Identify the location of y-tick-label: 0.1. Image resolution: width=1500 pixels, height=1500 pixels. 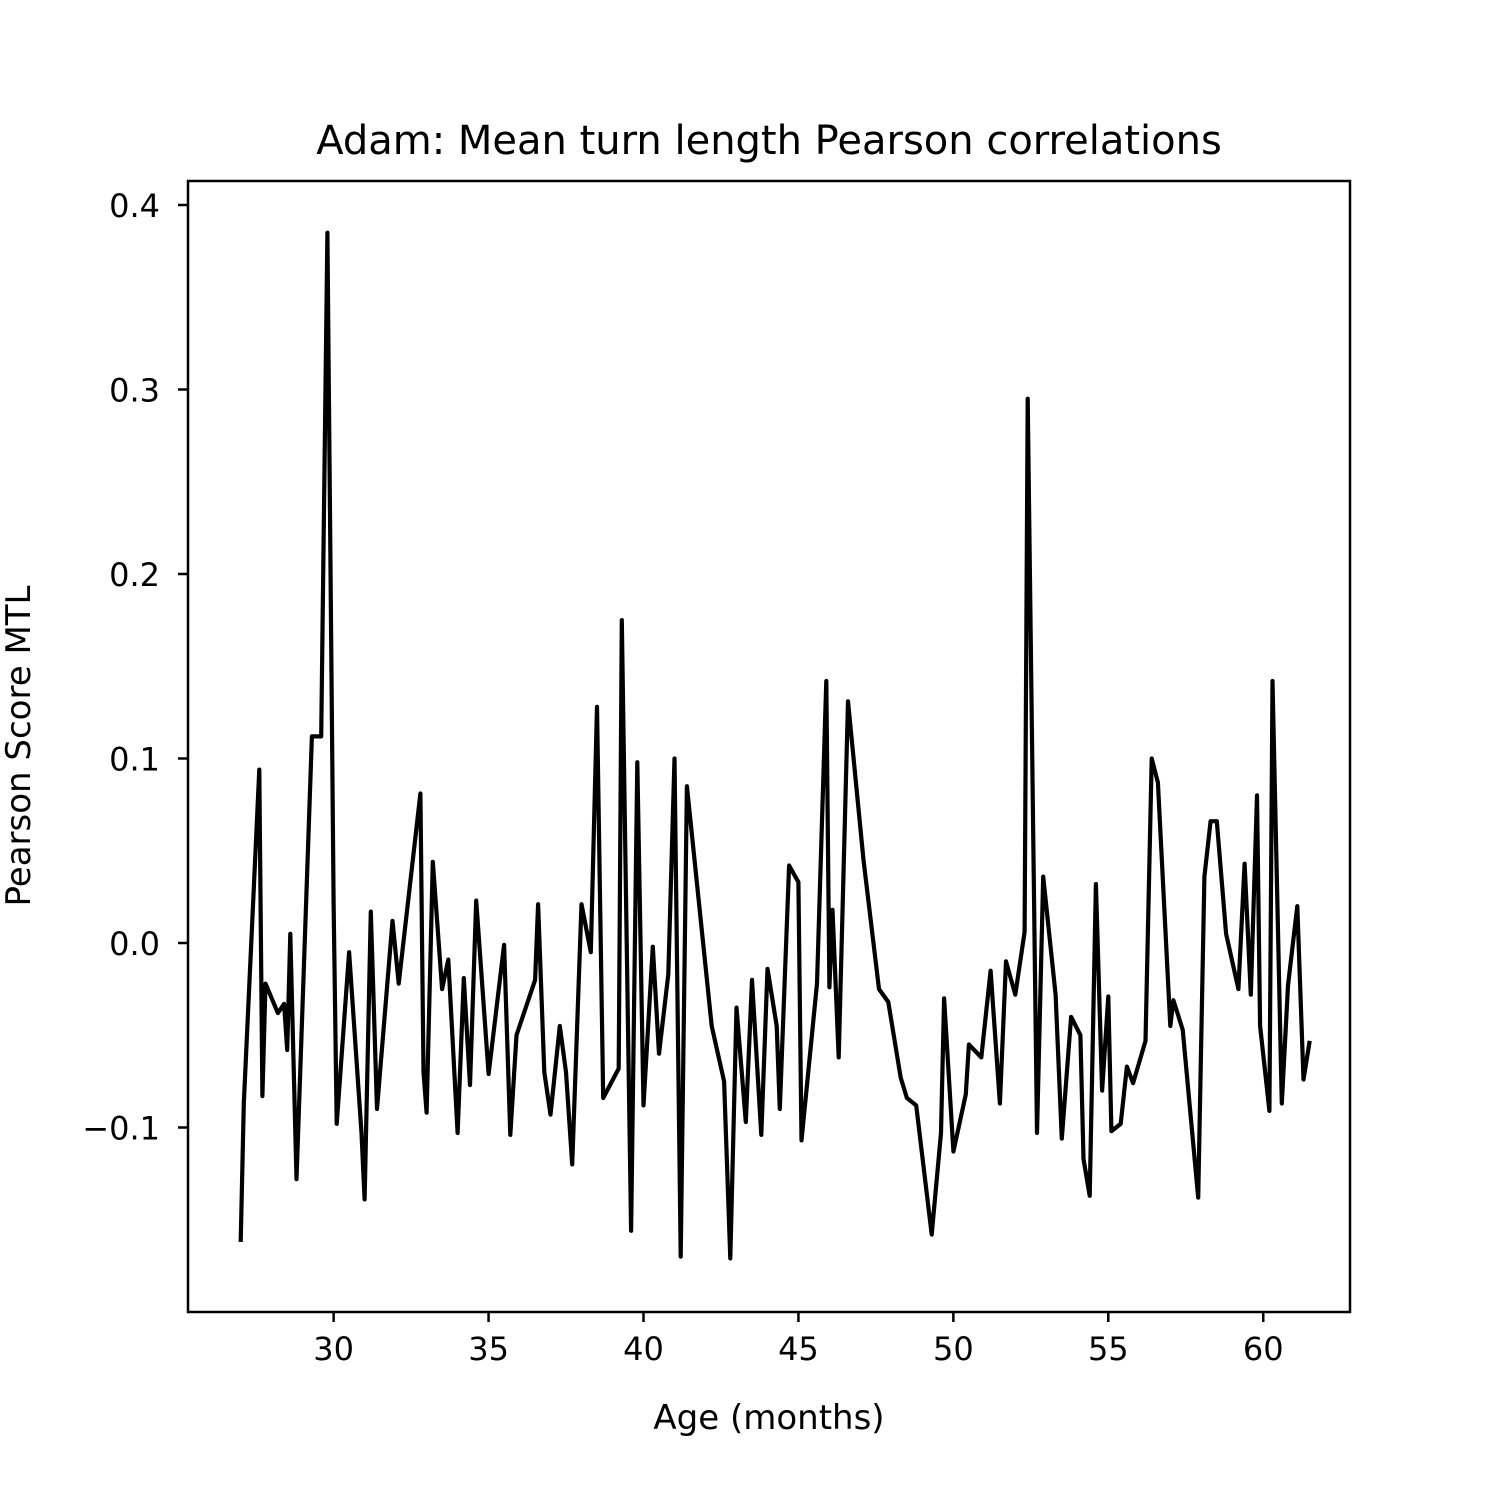
(134, 759).